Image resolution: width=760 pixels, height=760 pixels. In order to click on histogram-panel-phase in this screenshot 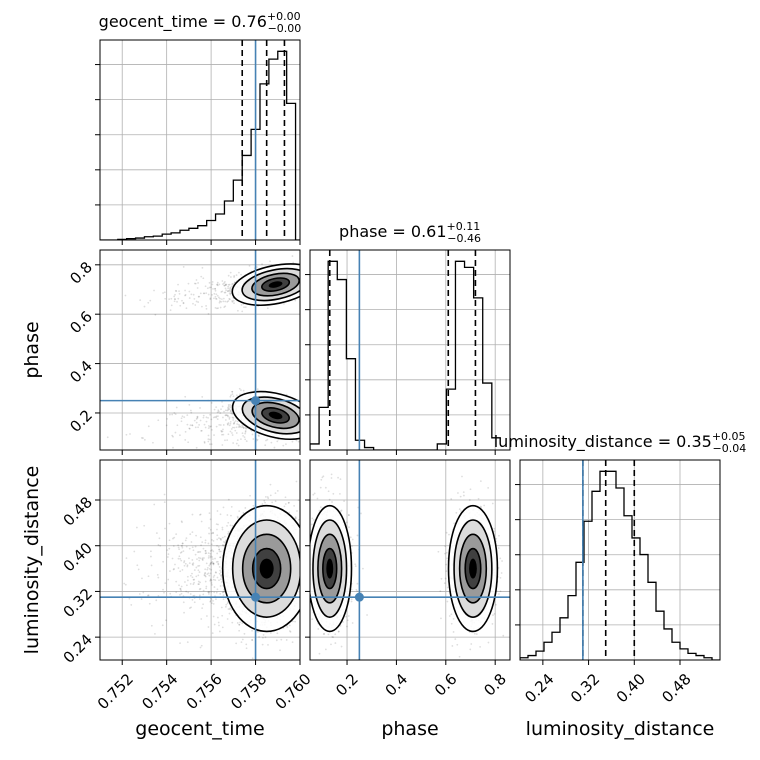, I will do `click(408, 352)`.